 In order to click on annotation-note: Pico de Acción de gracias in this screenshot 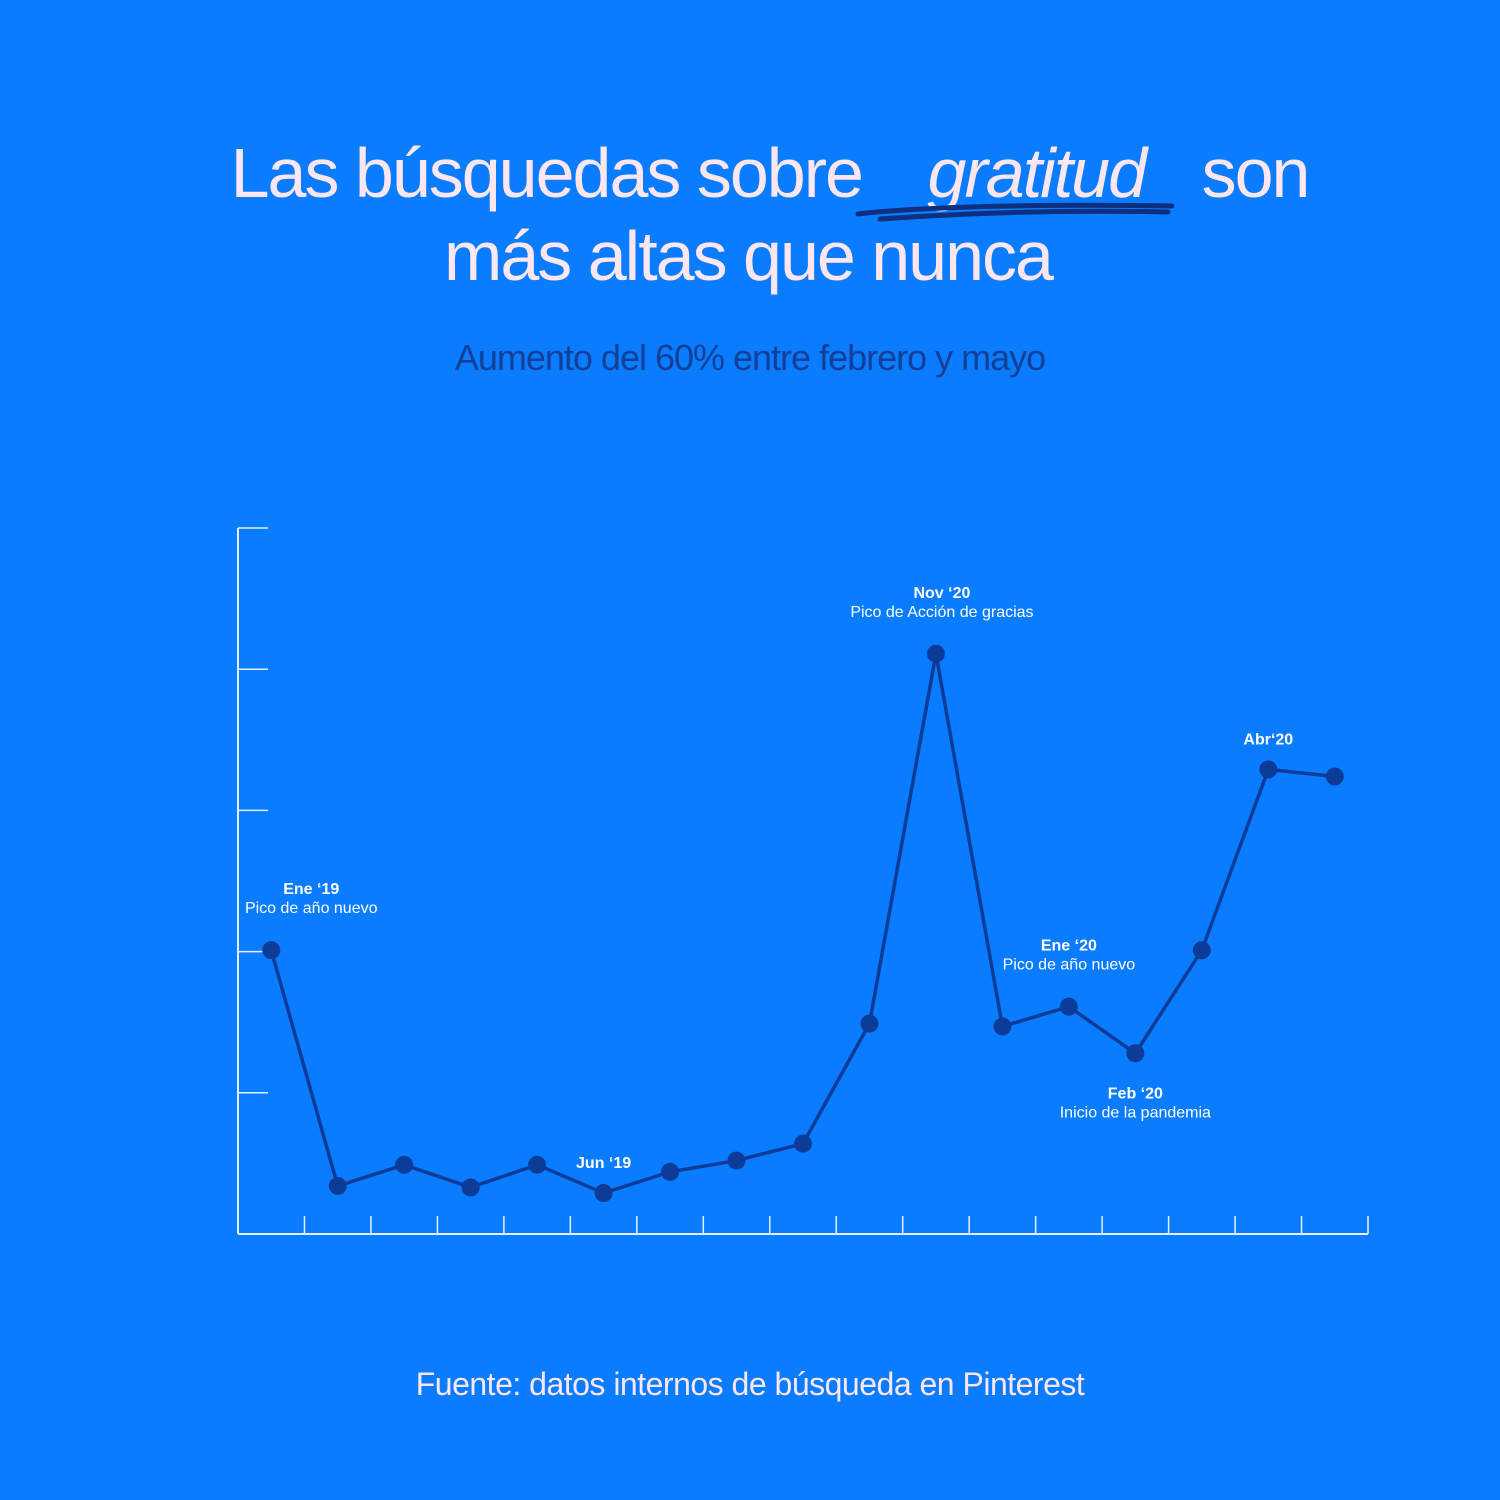, I will do `click(941, 612)`.